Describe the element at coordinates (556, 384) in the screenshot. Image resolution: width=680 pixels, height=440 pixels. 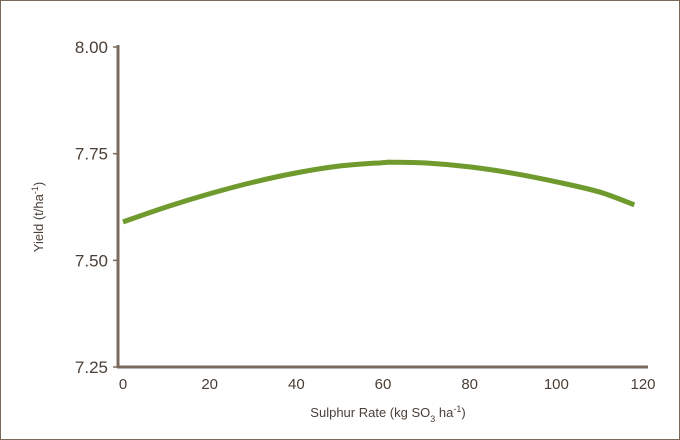
I see `x-tick-label: 100` at that location.